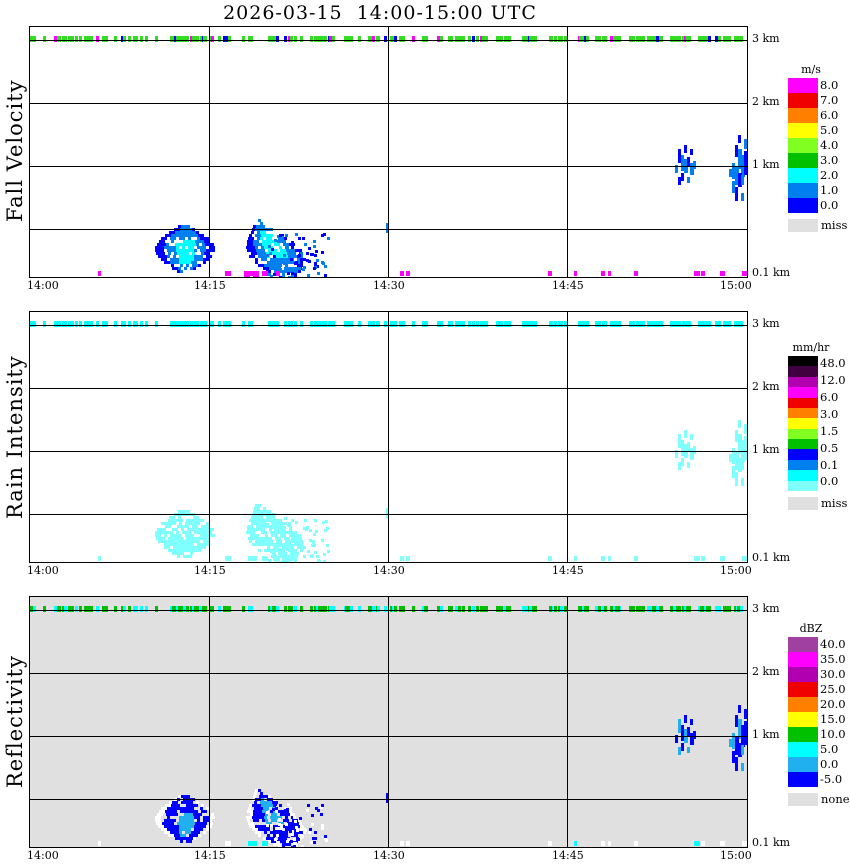 This screenshot has width=850, height=868. What do you see at coordinates (43, 855) in the screenshot?
I see `time-tick-label: 14:00` at bounding box center [43, 855].